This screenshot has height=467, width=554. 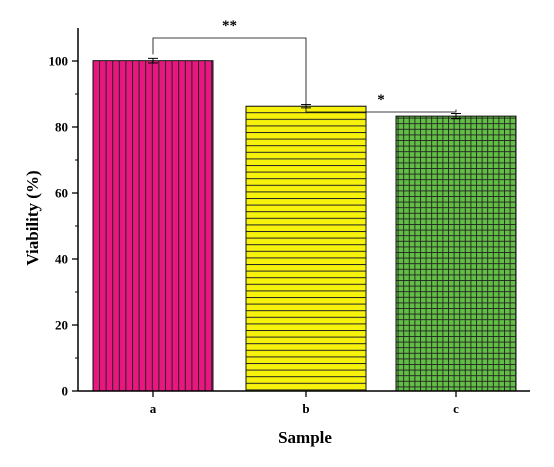 What do you see at coordinates (65, 391) in the screenshot?
I see `y-tick-label-0: 0` at bounding box center [65, 391].